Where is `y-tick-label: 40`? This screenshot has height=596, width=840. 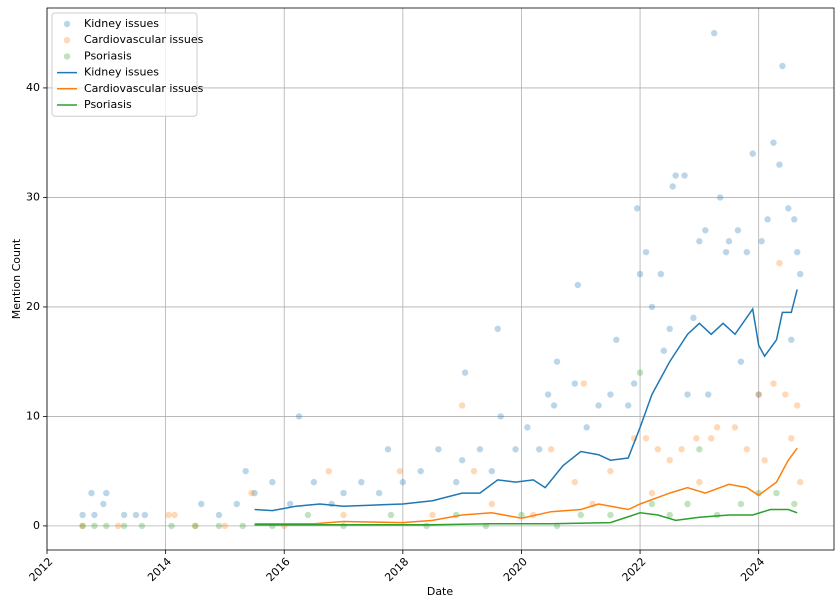 y-tick-label: 40 is located at coordinates (33, 87).